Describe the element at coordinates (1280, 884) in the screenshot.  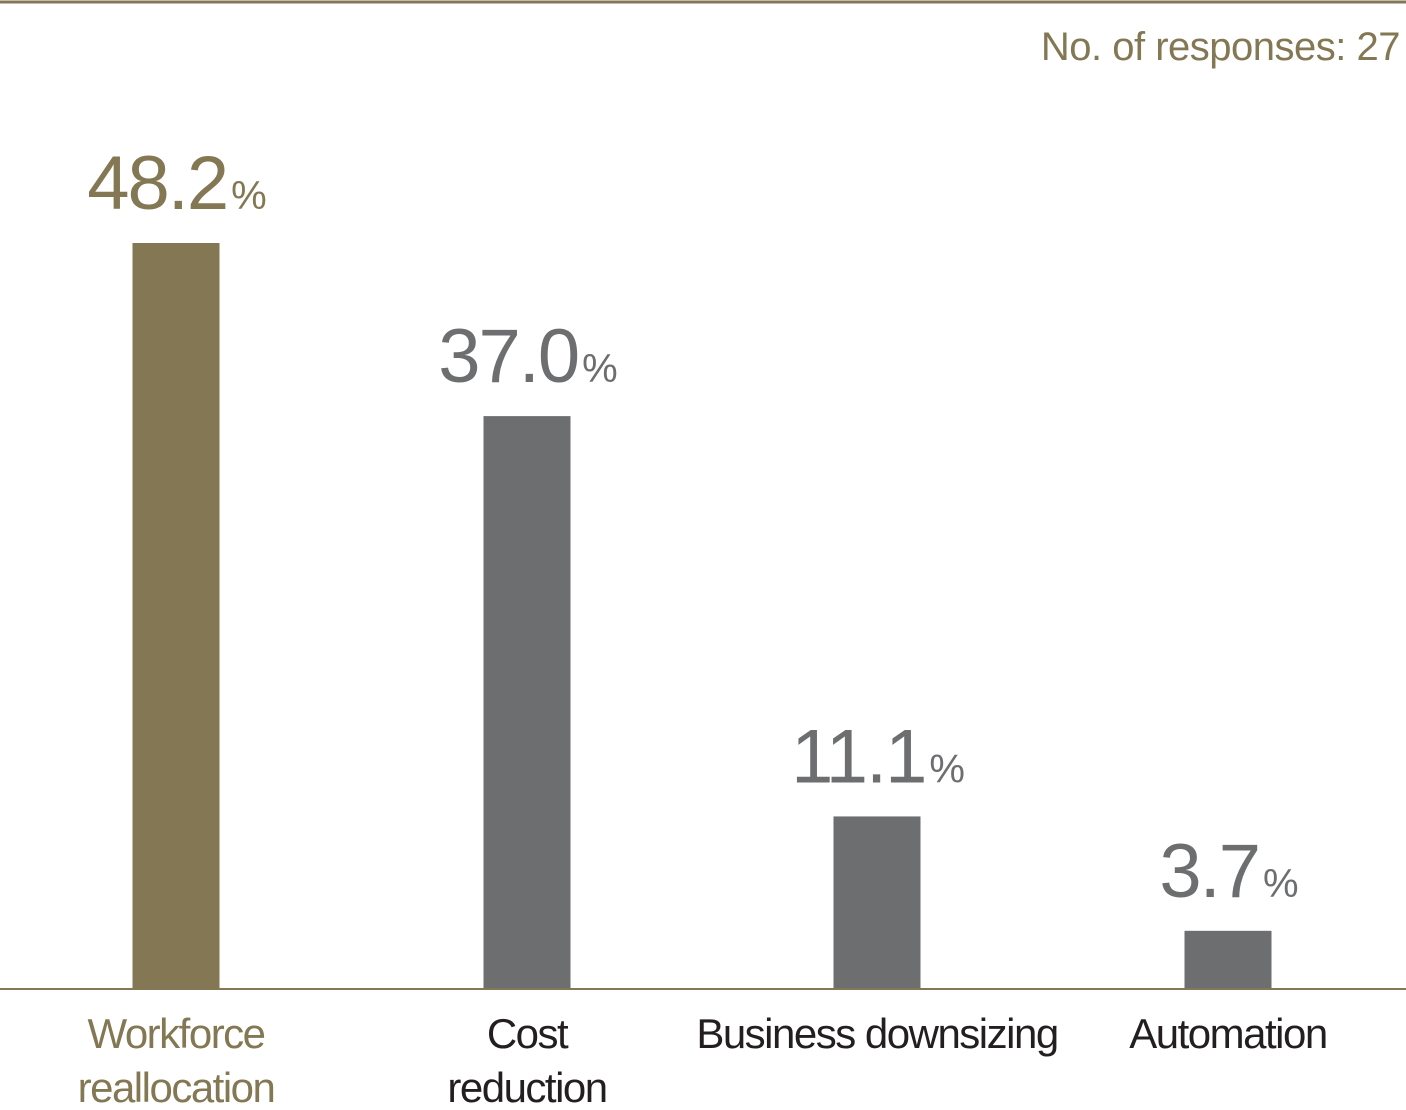
I see `value-unit-3: %` at that location.